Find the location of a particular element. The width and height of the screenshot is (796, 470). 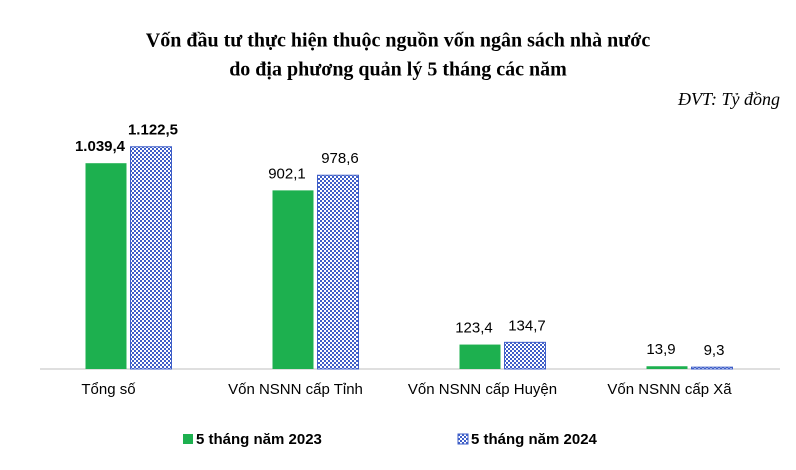

value-label: 978,6 is located at coordinates (340, 158).